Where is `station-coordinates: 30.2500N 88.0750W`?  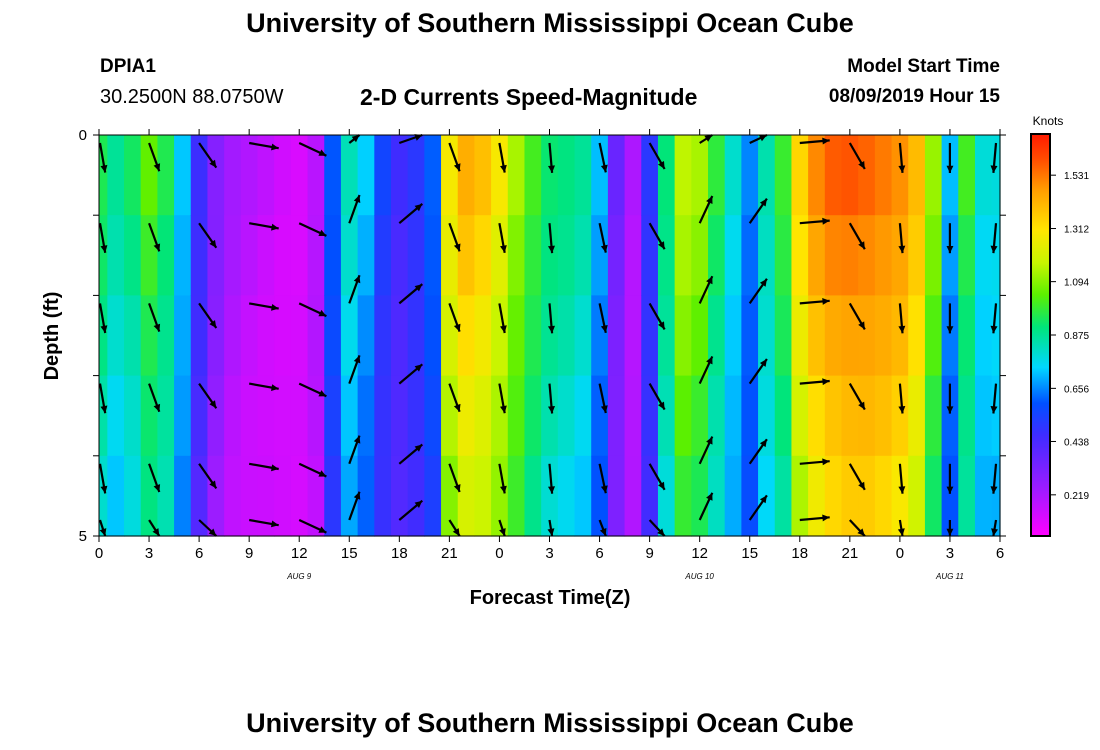
station-coordinates: 30.2500N 88.0750W is located at coordinates (192, 97).